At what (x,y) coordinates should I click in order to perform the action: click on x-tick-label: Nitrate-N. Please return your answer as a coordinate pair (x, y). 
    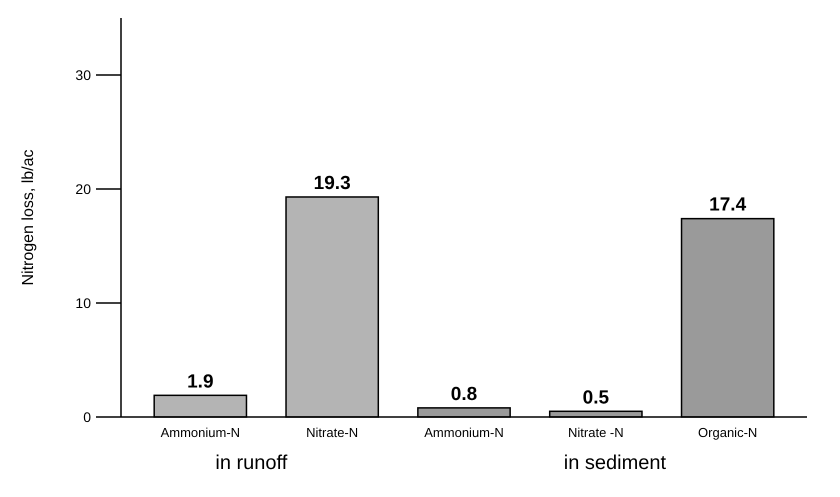
    Looking at the image, I should click on (332, 432).